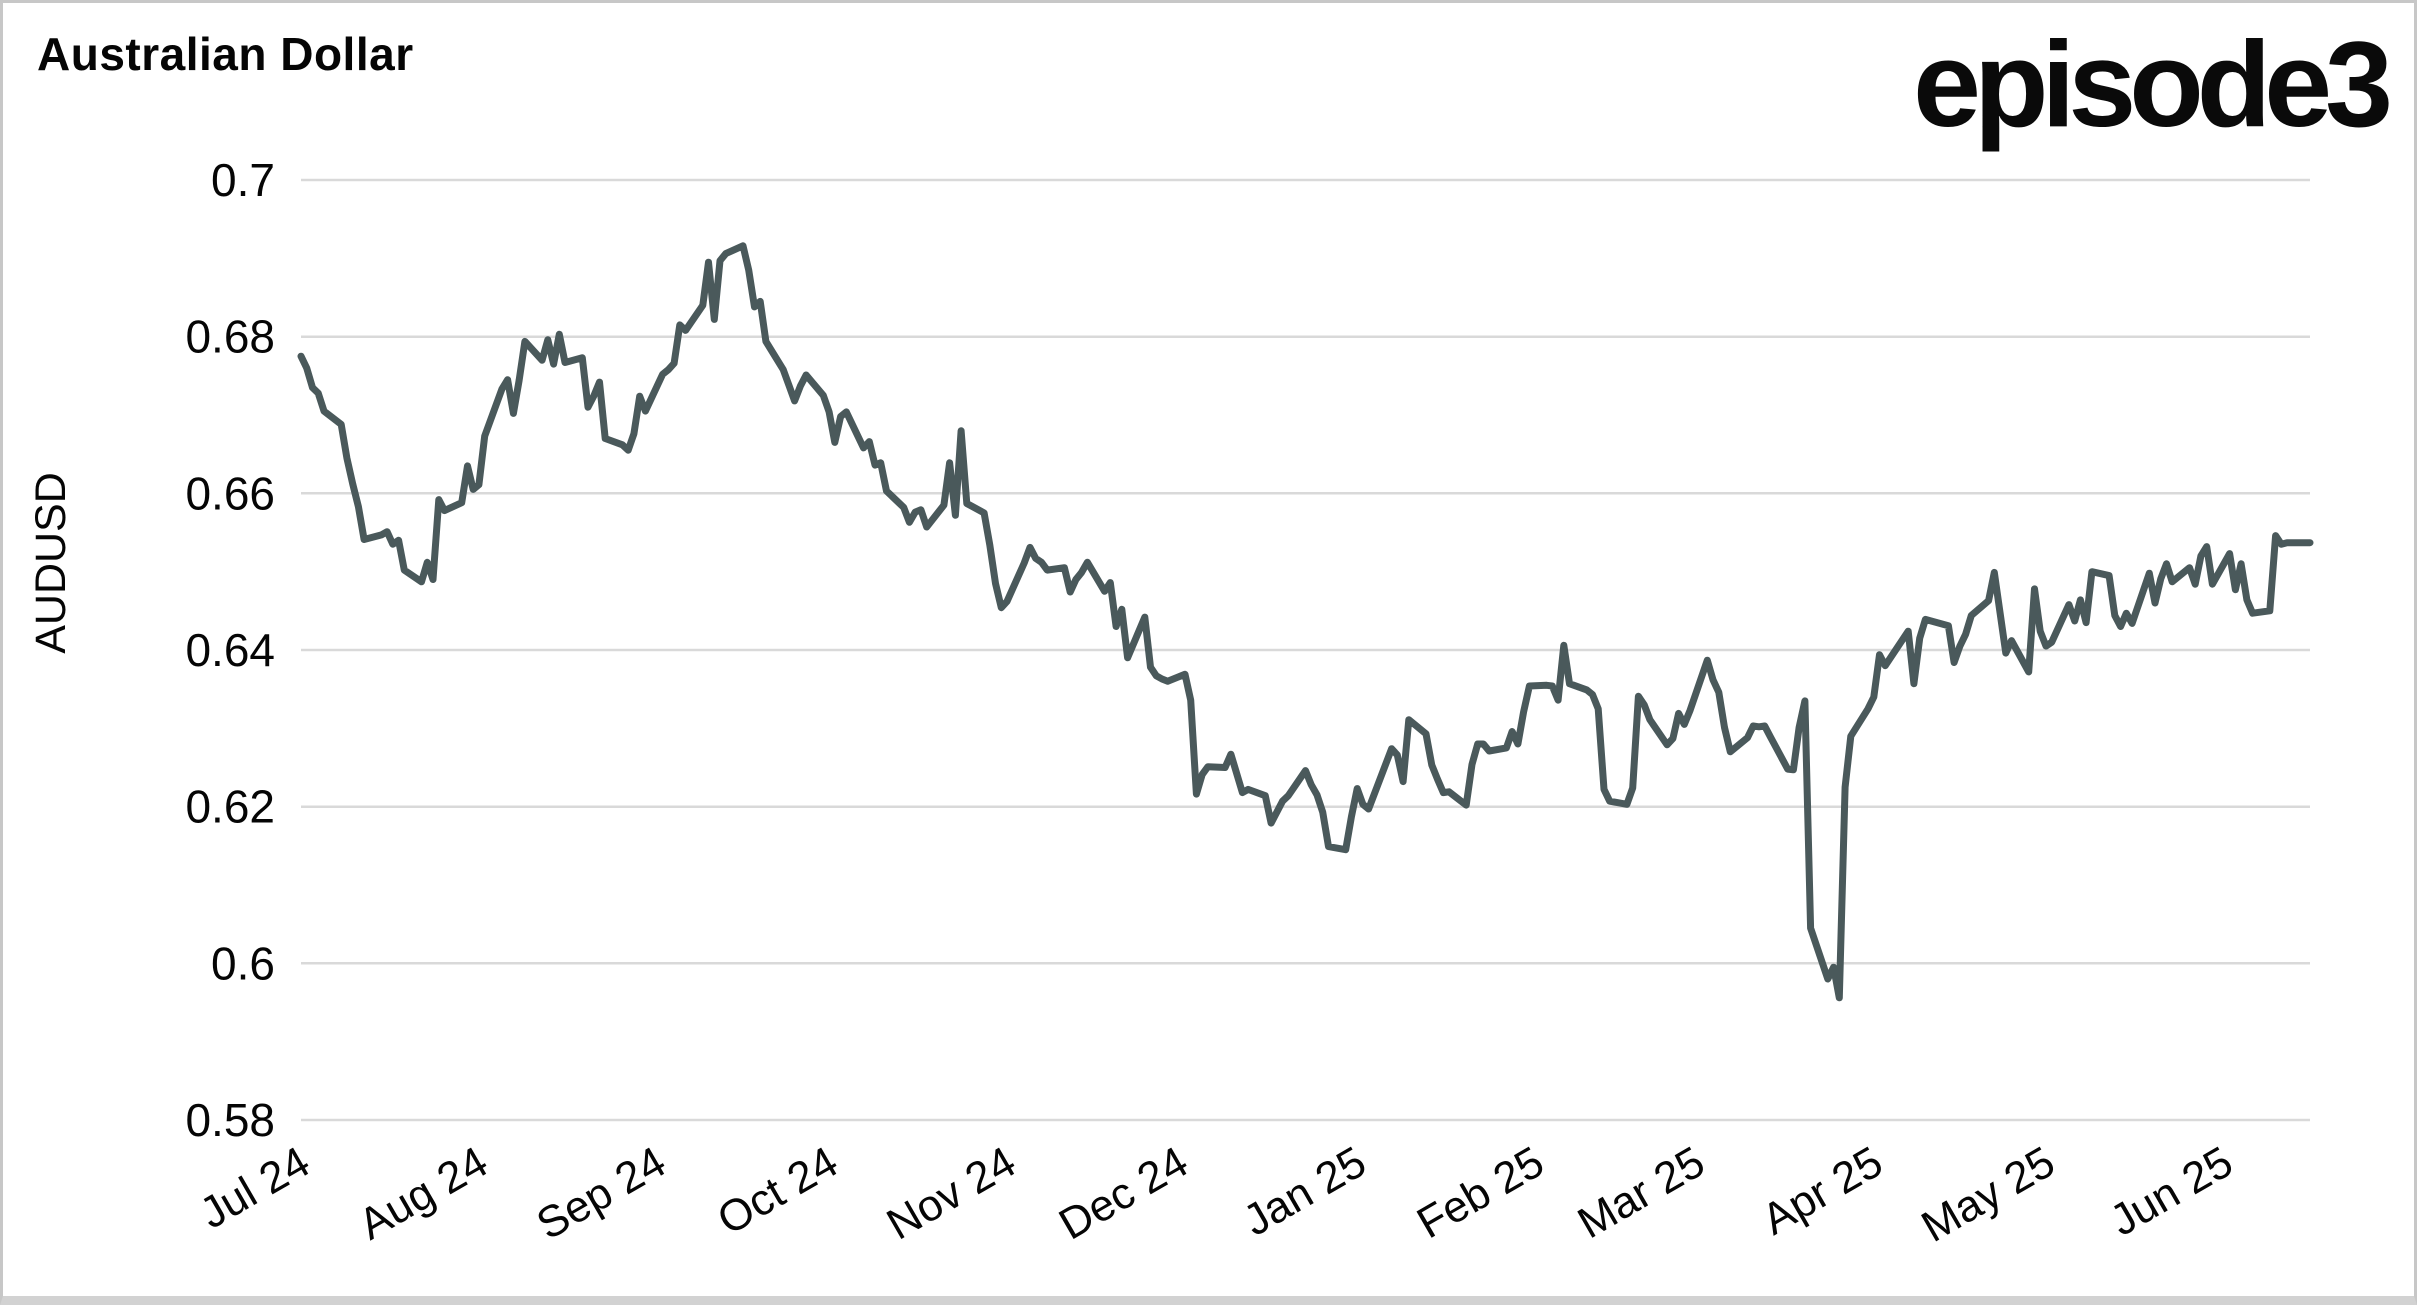 The image size is (2417, 1305). I want to click on x-tick-label: Dec 24, so click(1123, 1193).